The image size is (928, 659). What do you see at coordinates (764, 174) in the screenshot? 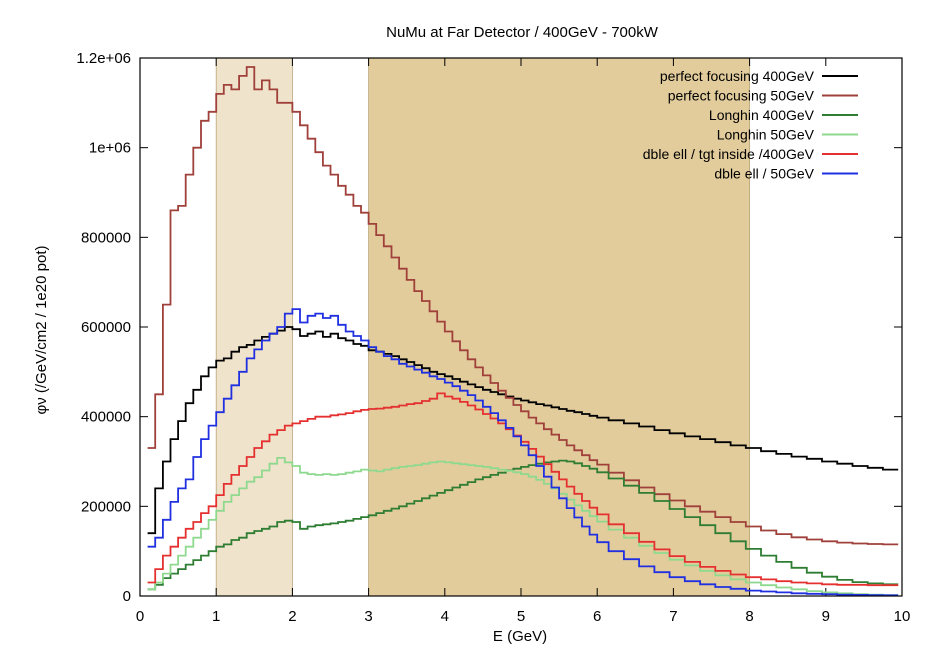
I see `legend-label-5: dble ell / 50GeV` at bounding box center [764, 174].